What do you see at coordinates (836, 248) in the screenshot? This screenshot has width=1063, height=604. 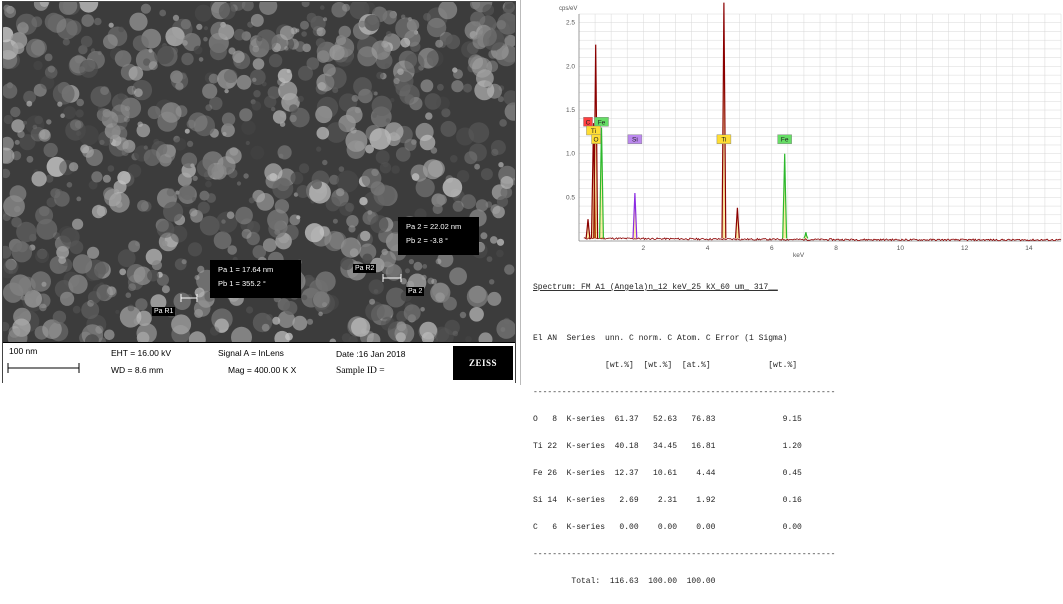 I see `x-tick-label: 8` at bounding box center [836, 248].